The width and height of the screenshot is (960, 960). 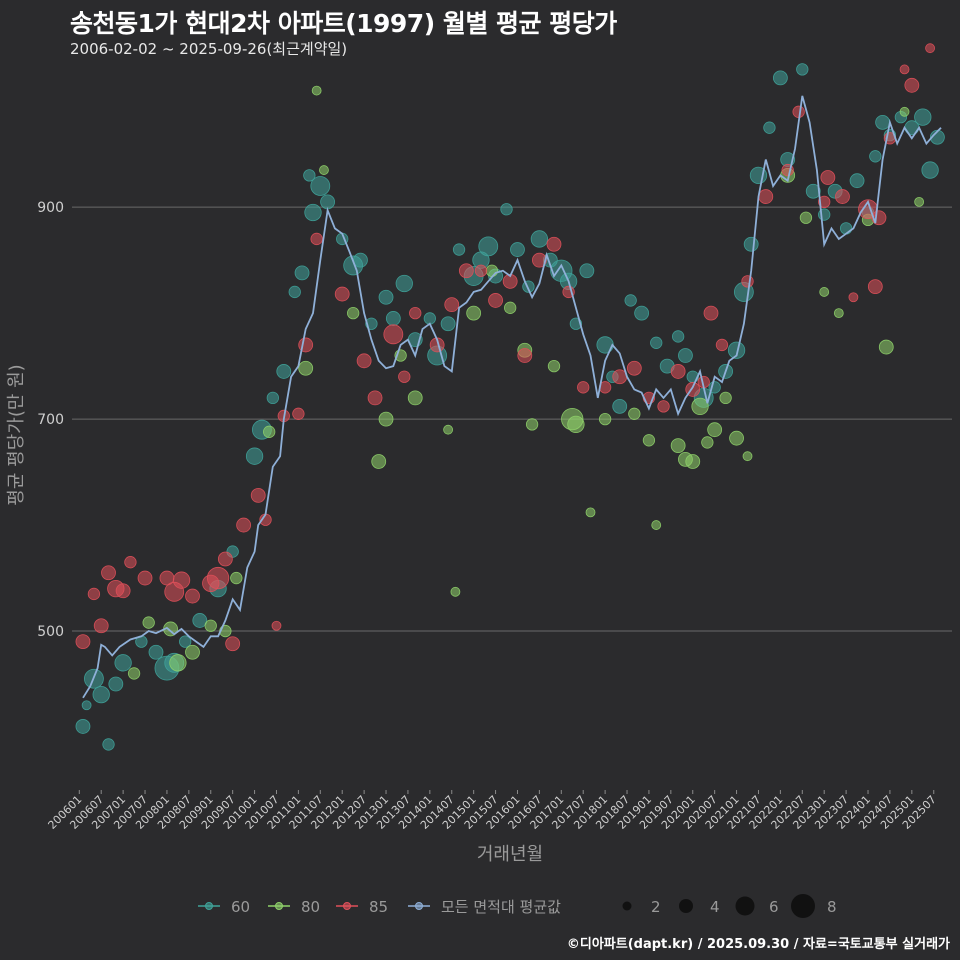 What do you see at coordinates (209, 49) in the screenshot?
I see `chart-subtitle: 2006-02-02 ~ 2025-09-26(최근계약일)` at bounding box center [209, 49].